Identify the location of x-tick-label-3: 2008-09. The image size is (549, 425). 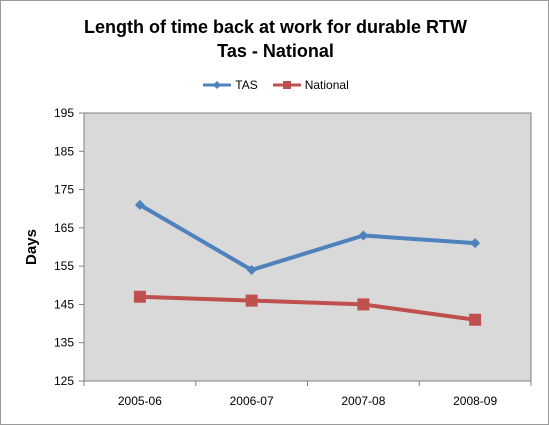
(475, 401).